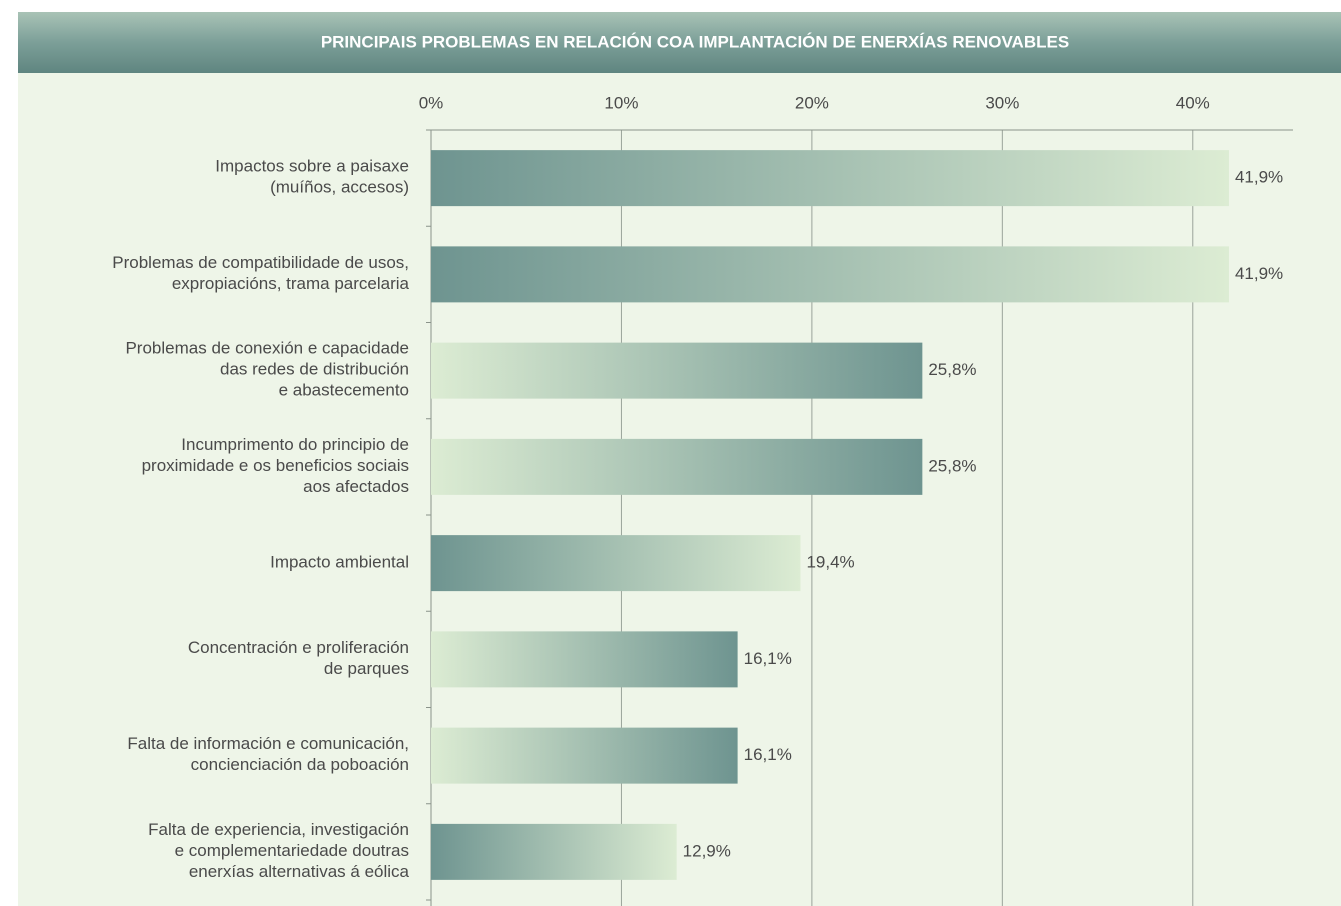 The image size is (1341, 906). What do you see at coordinates (812, 102) in the screenshot?
I see `x-tick-label: 20%` at bounding box center [812, 102].